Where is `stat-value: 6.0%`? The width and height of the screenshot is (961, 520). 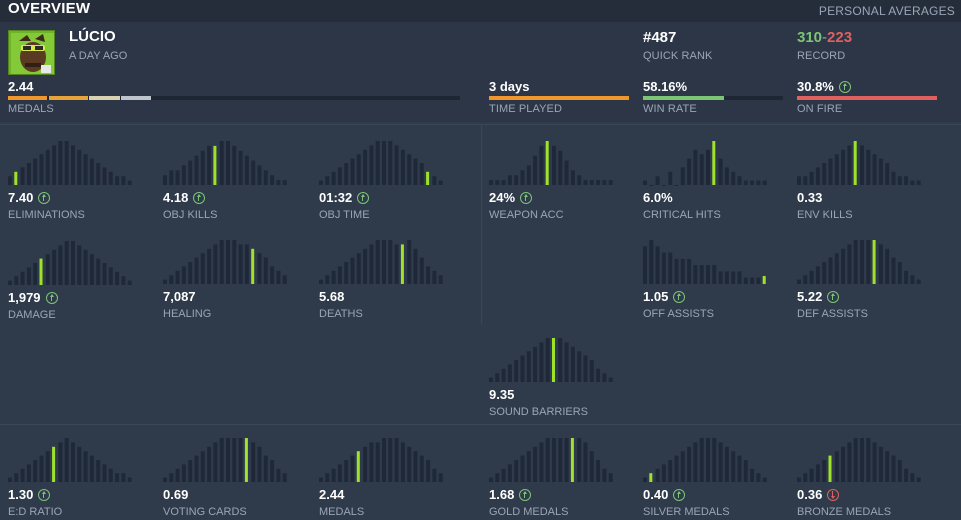
stat-value: 6.0% is located at coordinates (658, 197).